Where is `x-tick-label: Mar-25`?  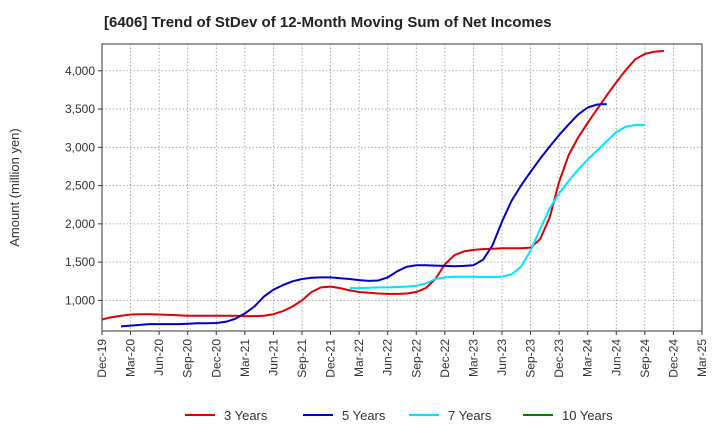
x-tick-label: Mar-25 is located at coordinates (702, 358).